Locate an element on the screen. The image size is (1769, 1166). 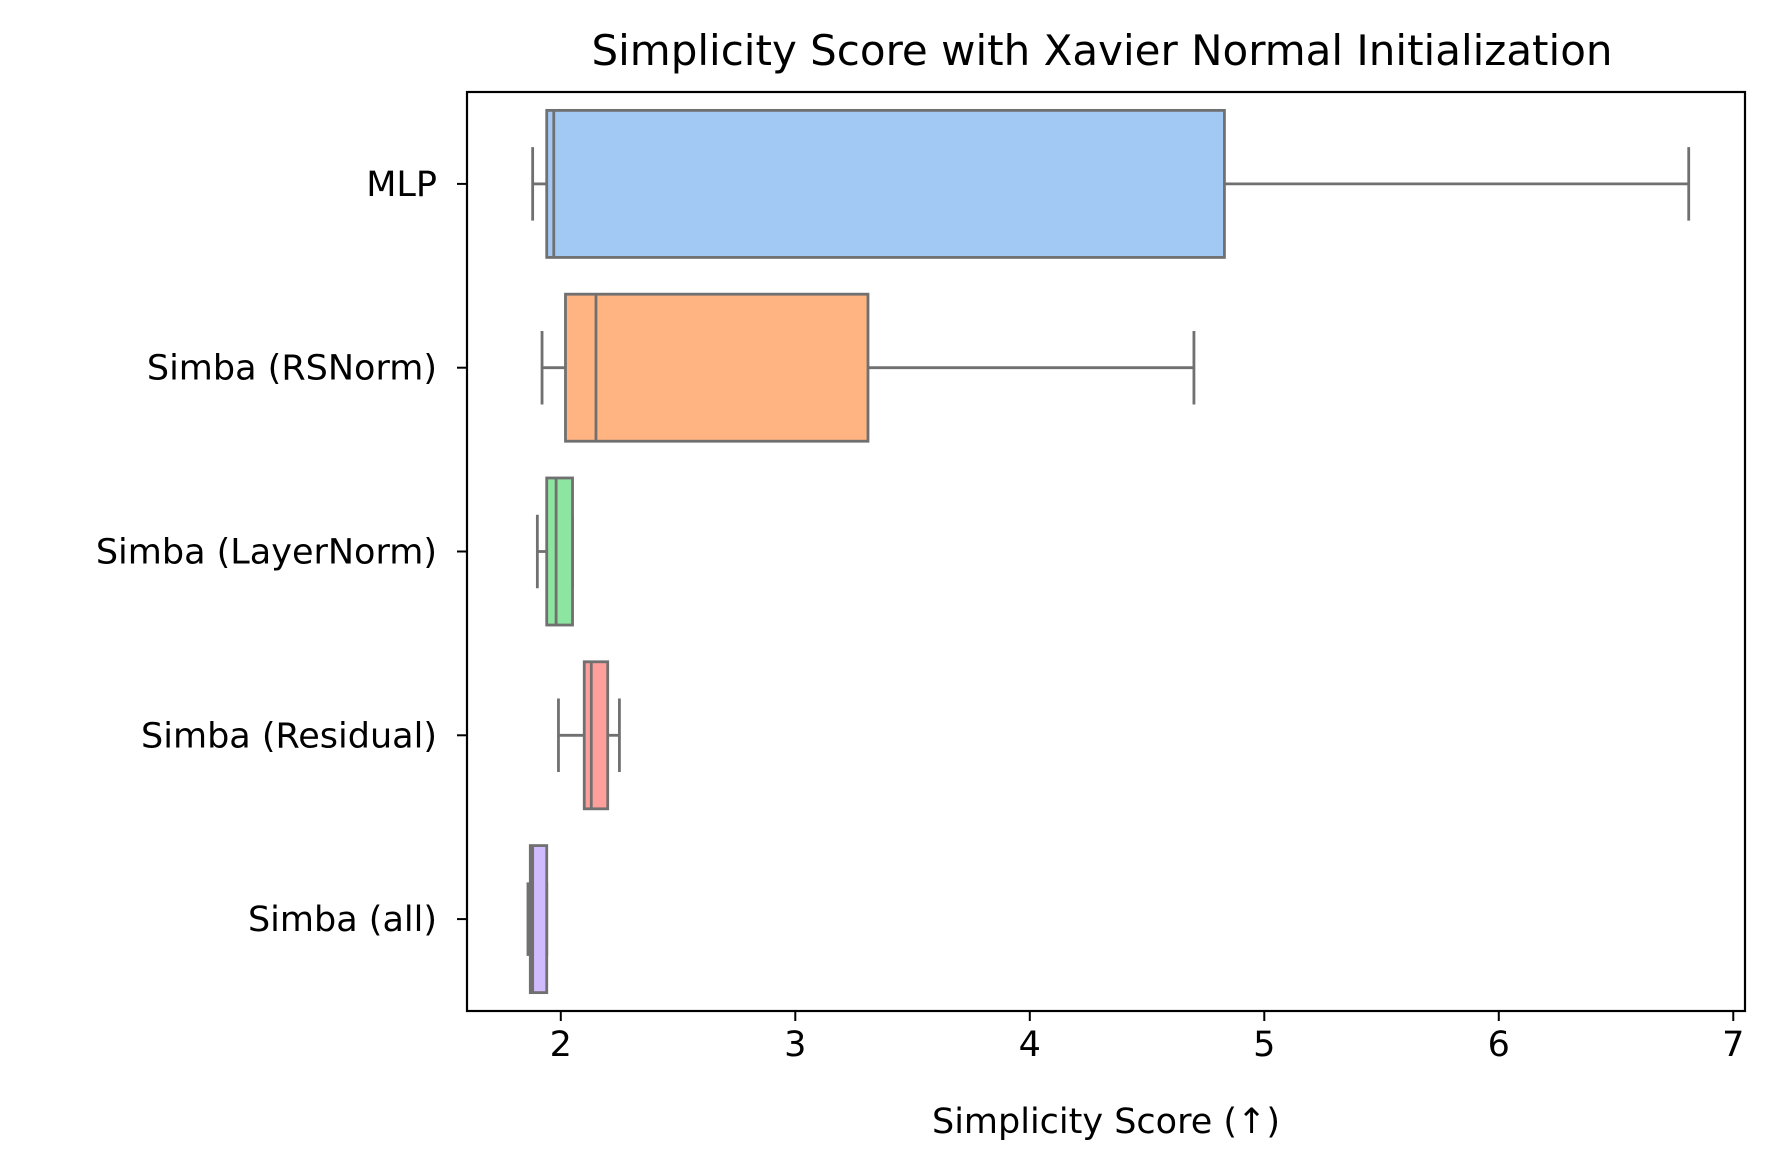
x-tick-label: 3 is located at coordinates (795, 1045).